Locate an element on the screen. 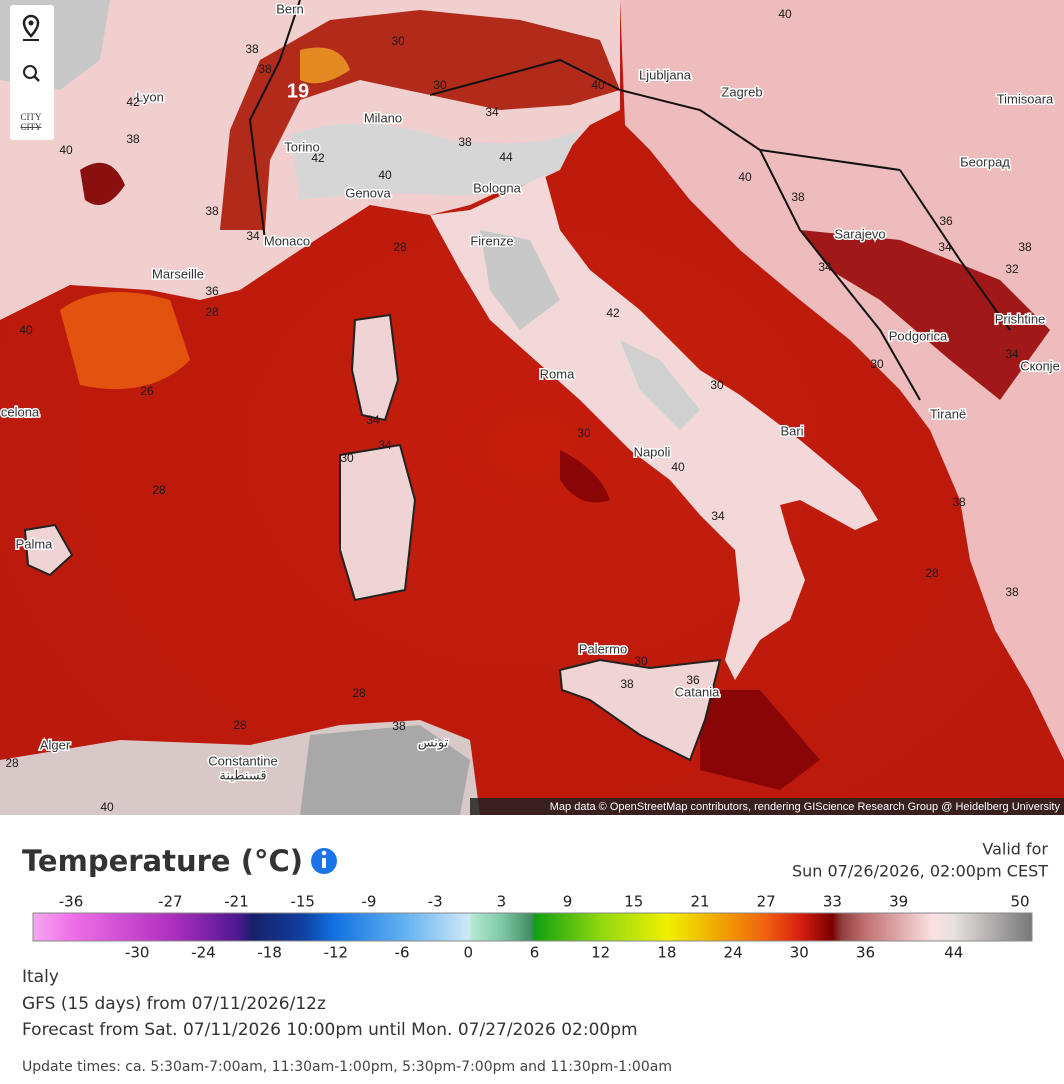 The image size is (1064, 1084). city: Milano is located at coordinates (383, 117).